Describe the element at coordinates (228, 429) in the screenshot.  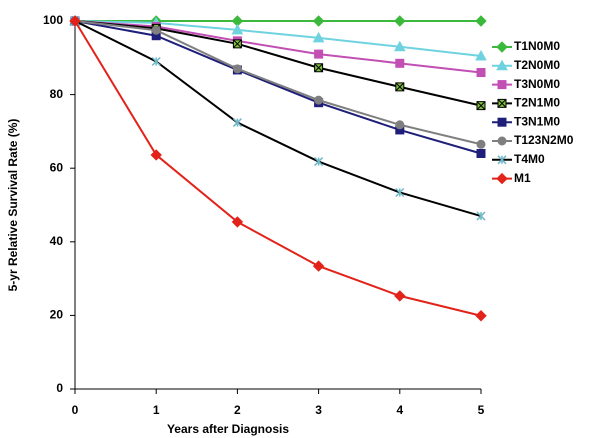
I see `x-axis-label: Years after Diagnosis` at that location.